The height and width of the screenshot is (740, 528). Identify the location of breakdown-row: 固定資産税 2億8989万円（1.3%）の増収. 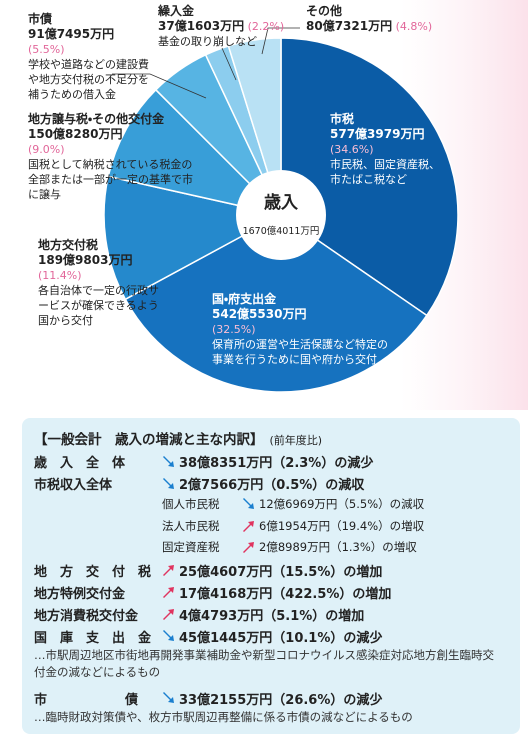
(289, 547).